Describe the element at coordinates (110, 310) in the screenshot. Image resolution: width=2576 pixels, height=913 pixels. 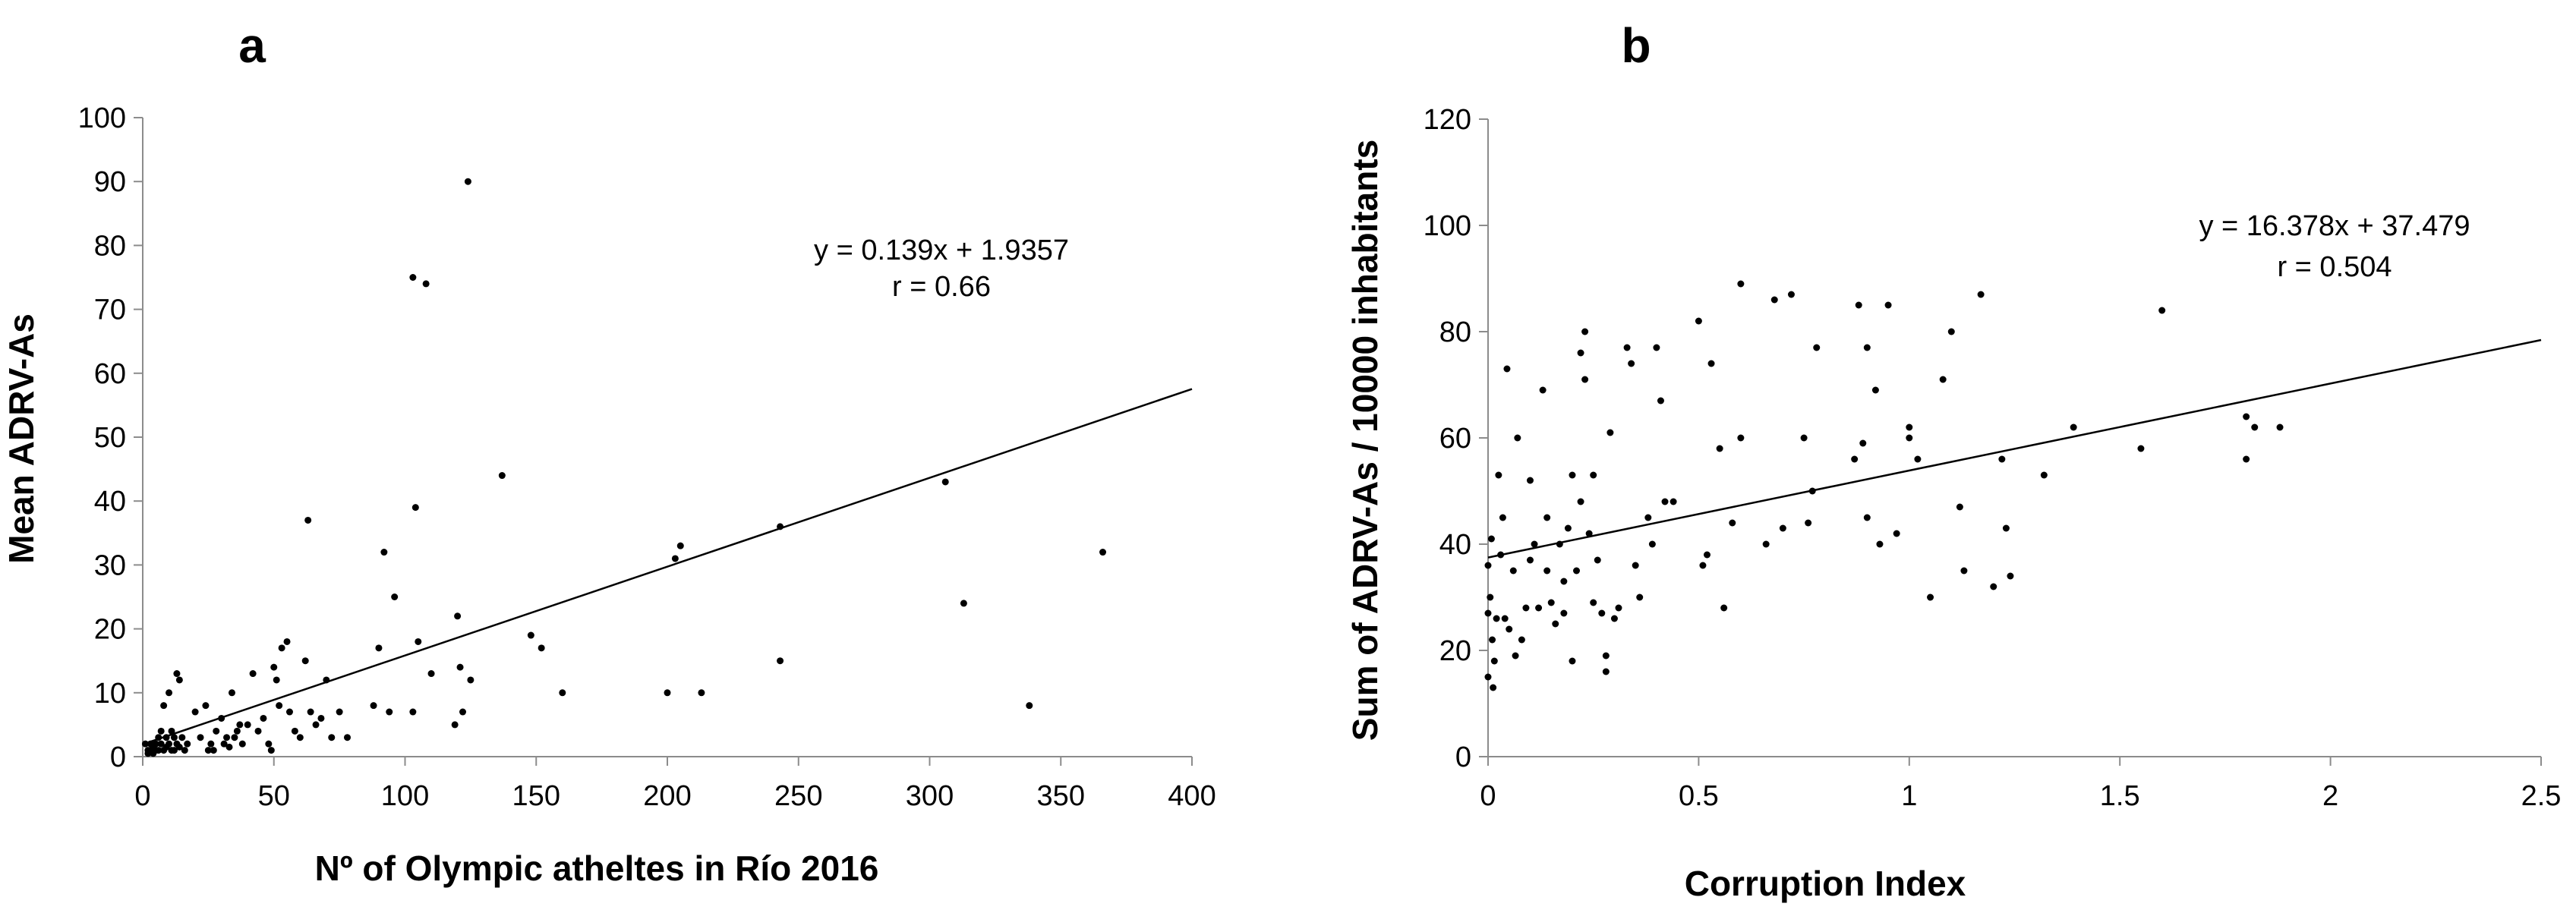
I see `y-tick-label-a: 70` at that location.